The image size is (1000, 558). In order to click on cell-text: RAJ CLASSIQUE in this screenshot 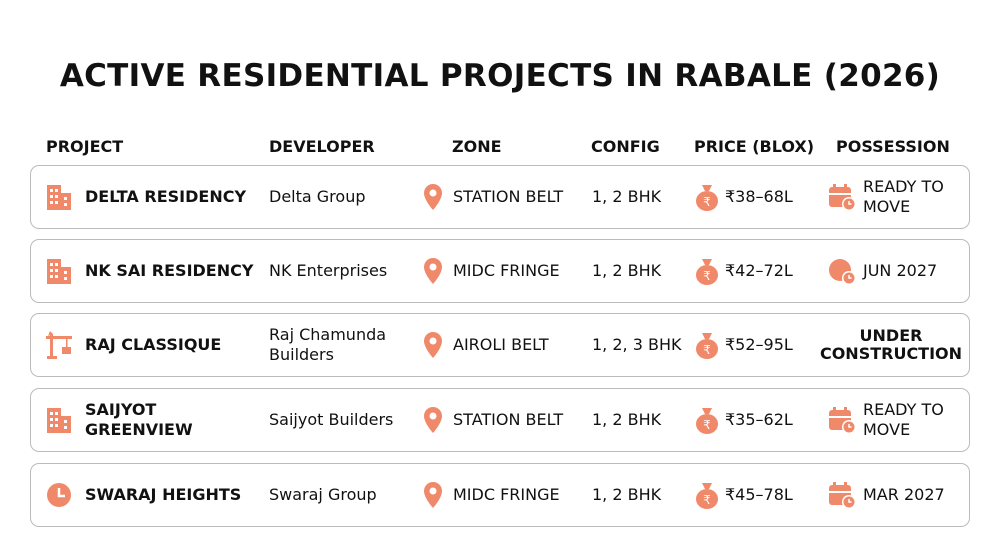, I will do `click(153, 344)`.